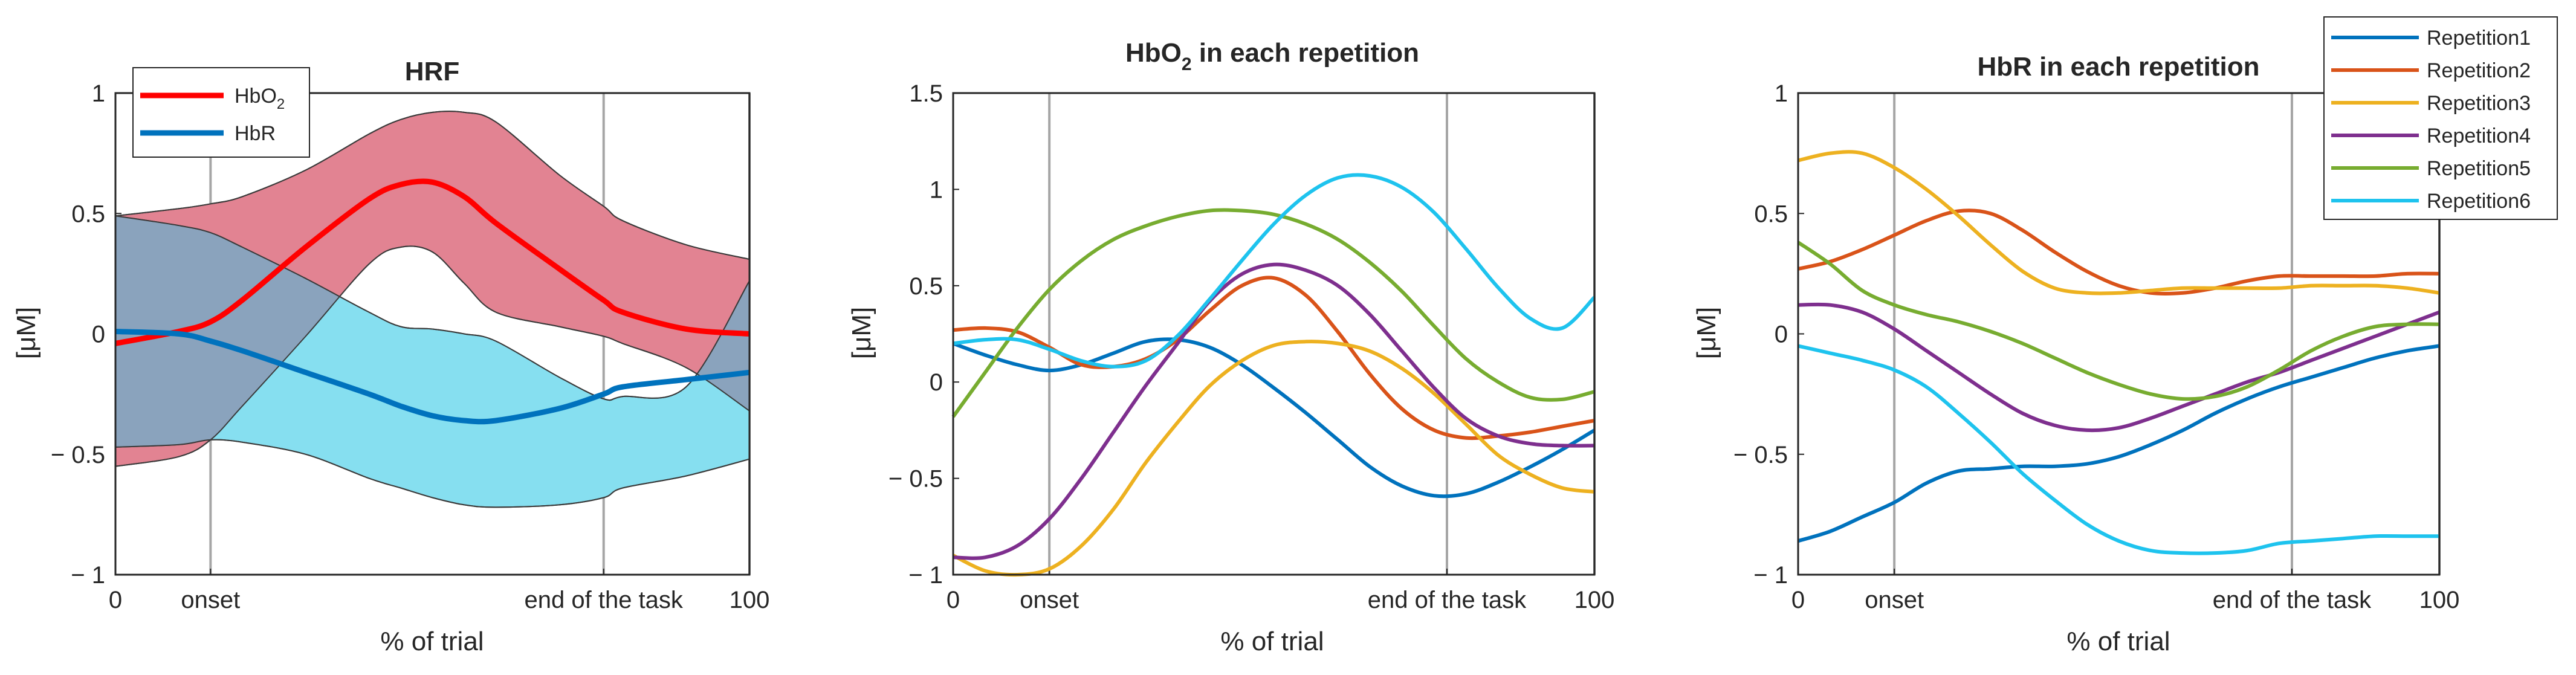 Image resolution: width=2576 pixels, height=675 pixels. What do you see at coordinates (1153, 53) in the screenshot?
I see `hbo2-title-main: HbO` at bounding box center [1153, 53].